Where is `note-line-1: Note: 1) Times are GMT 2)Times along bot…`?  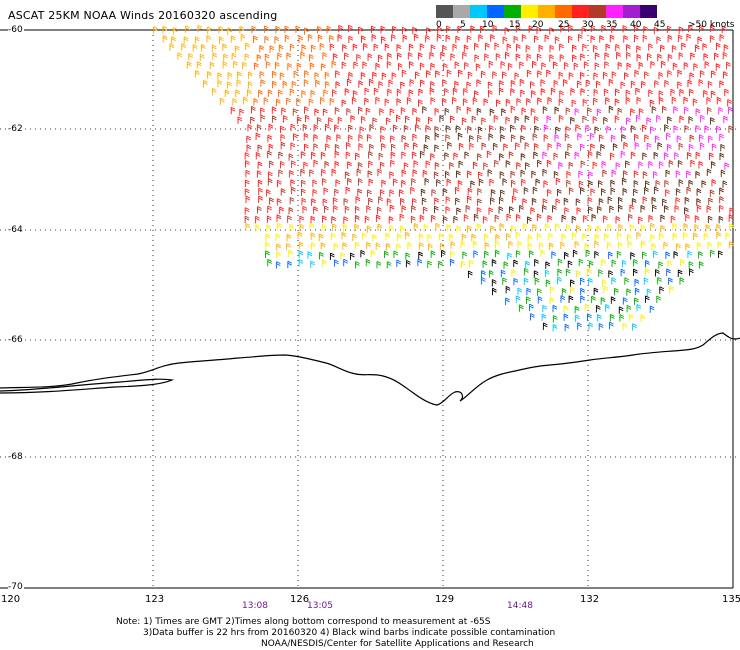
note-line-1: Note: 1) Times are GMT 2)Times along bot… is located at coordinates (303, 622).